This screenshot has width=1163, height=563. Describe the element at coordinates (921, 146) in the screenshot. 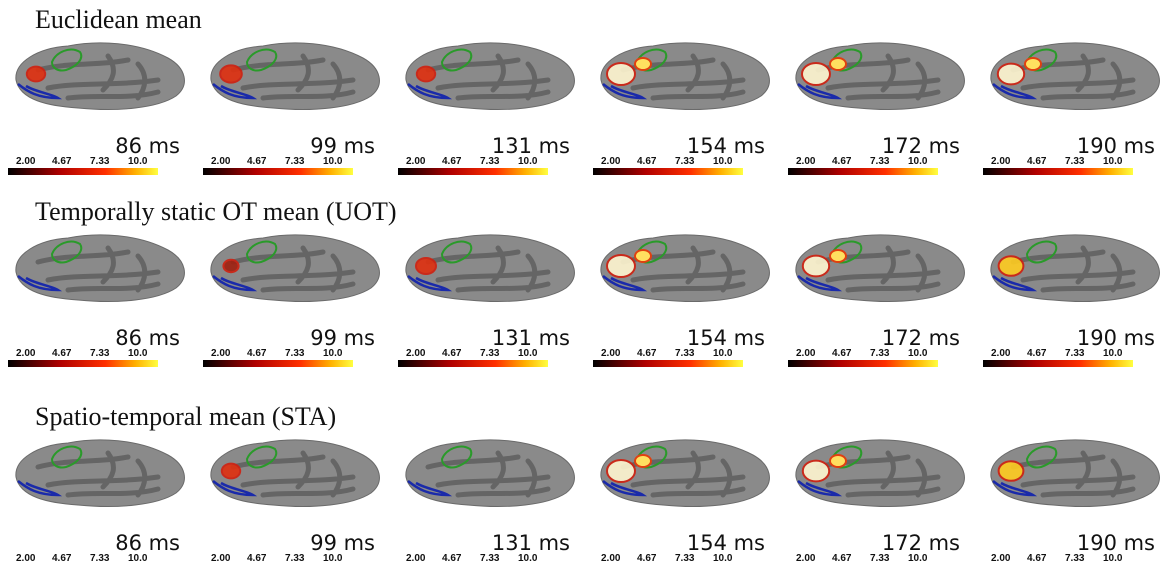

I see `time-label: 172 ms` at that location.